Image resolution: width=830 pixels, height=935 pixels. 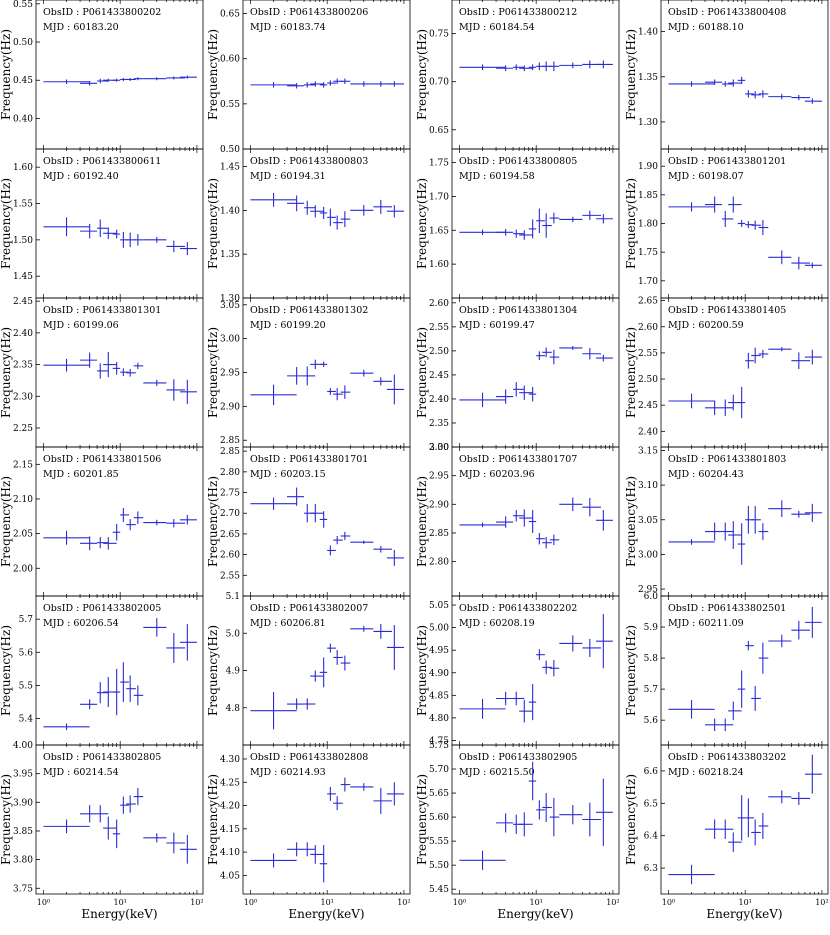 What do you see at coordinates (230, 15) in the screenshot?
I see `y-tick-label: 0.65` at bounding box center [230, 15].